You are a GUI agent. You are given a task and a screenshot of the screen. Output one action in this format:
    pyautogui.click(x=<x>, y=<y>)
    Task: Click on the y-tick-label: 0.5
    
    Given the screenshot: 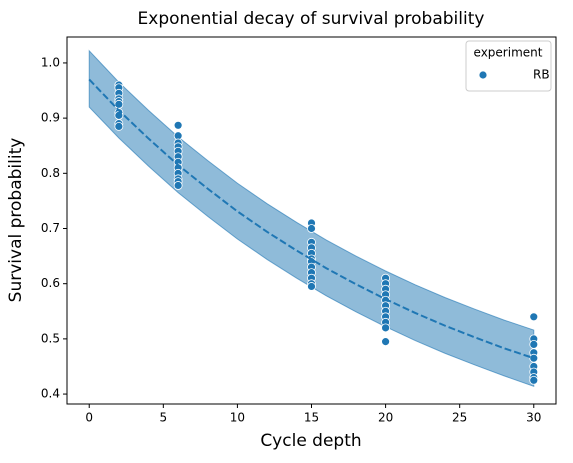 What is the action you would take?
    pyautogui.click(x=50, y=338)
    